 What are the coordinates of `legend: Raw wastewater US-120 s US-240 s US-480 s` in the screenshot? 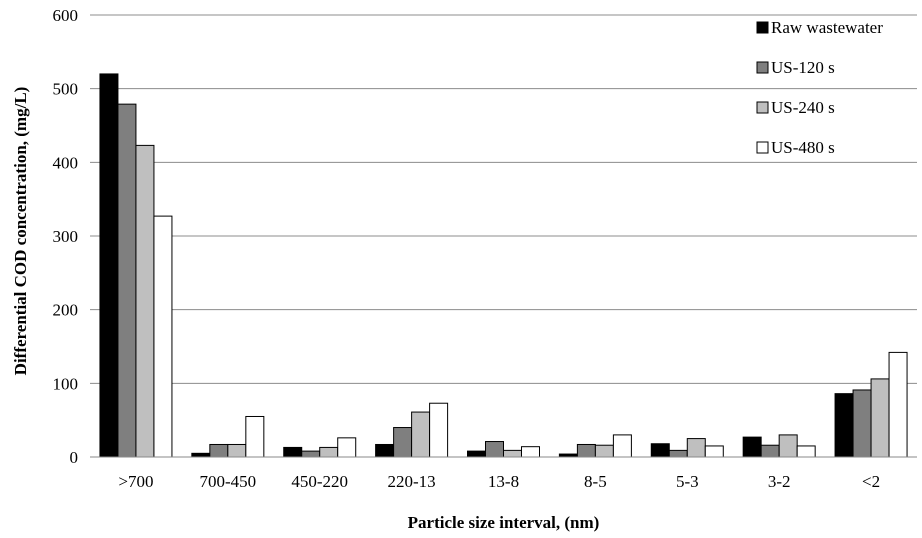 It's located at (819, 87).